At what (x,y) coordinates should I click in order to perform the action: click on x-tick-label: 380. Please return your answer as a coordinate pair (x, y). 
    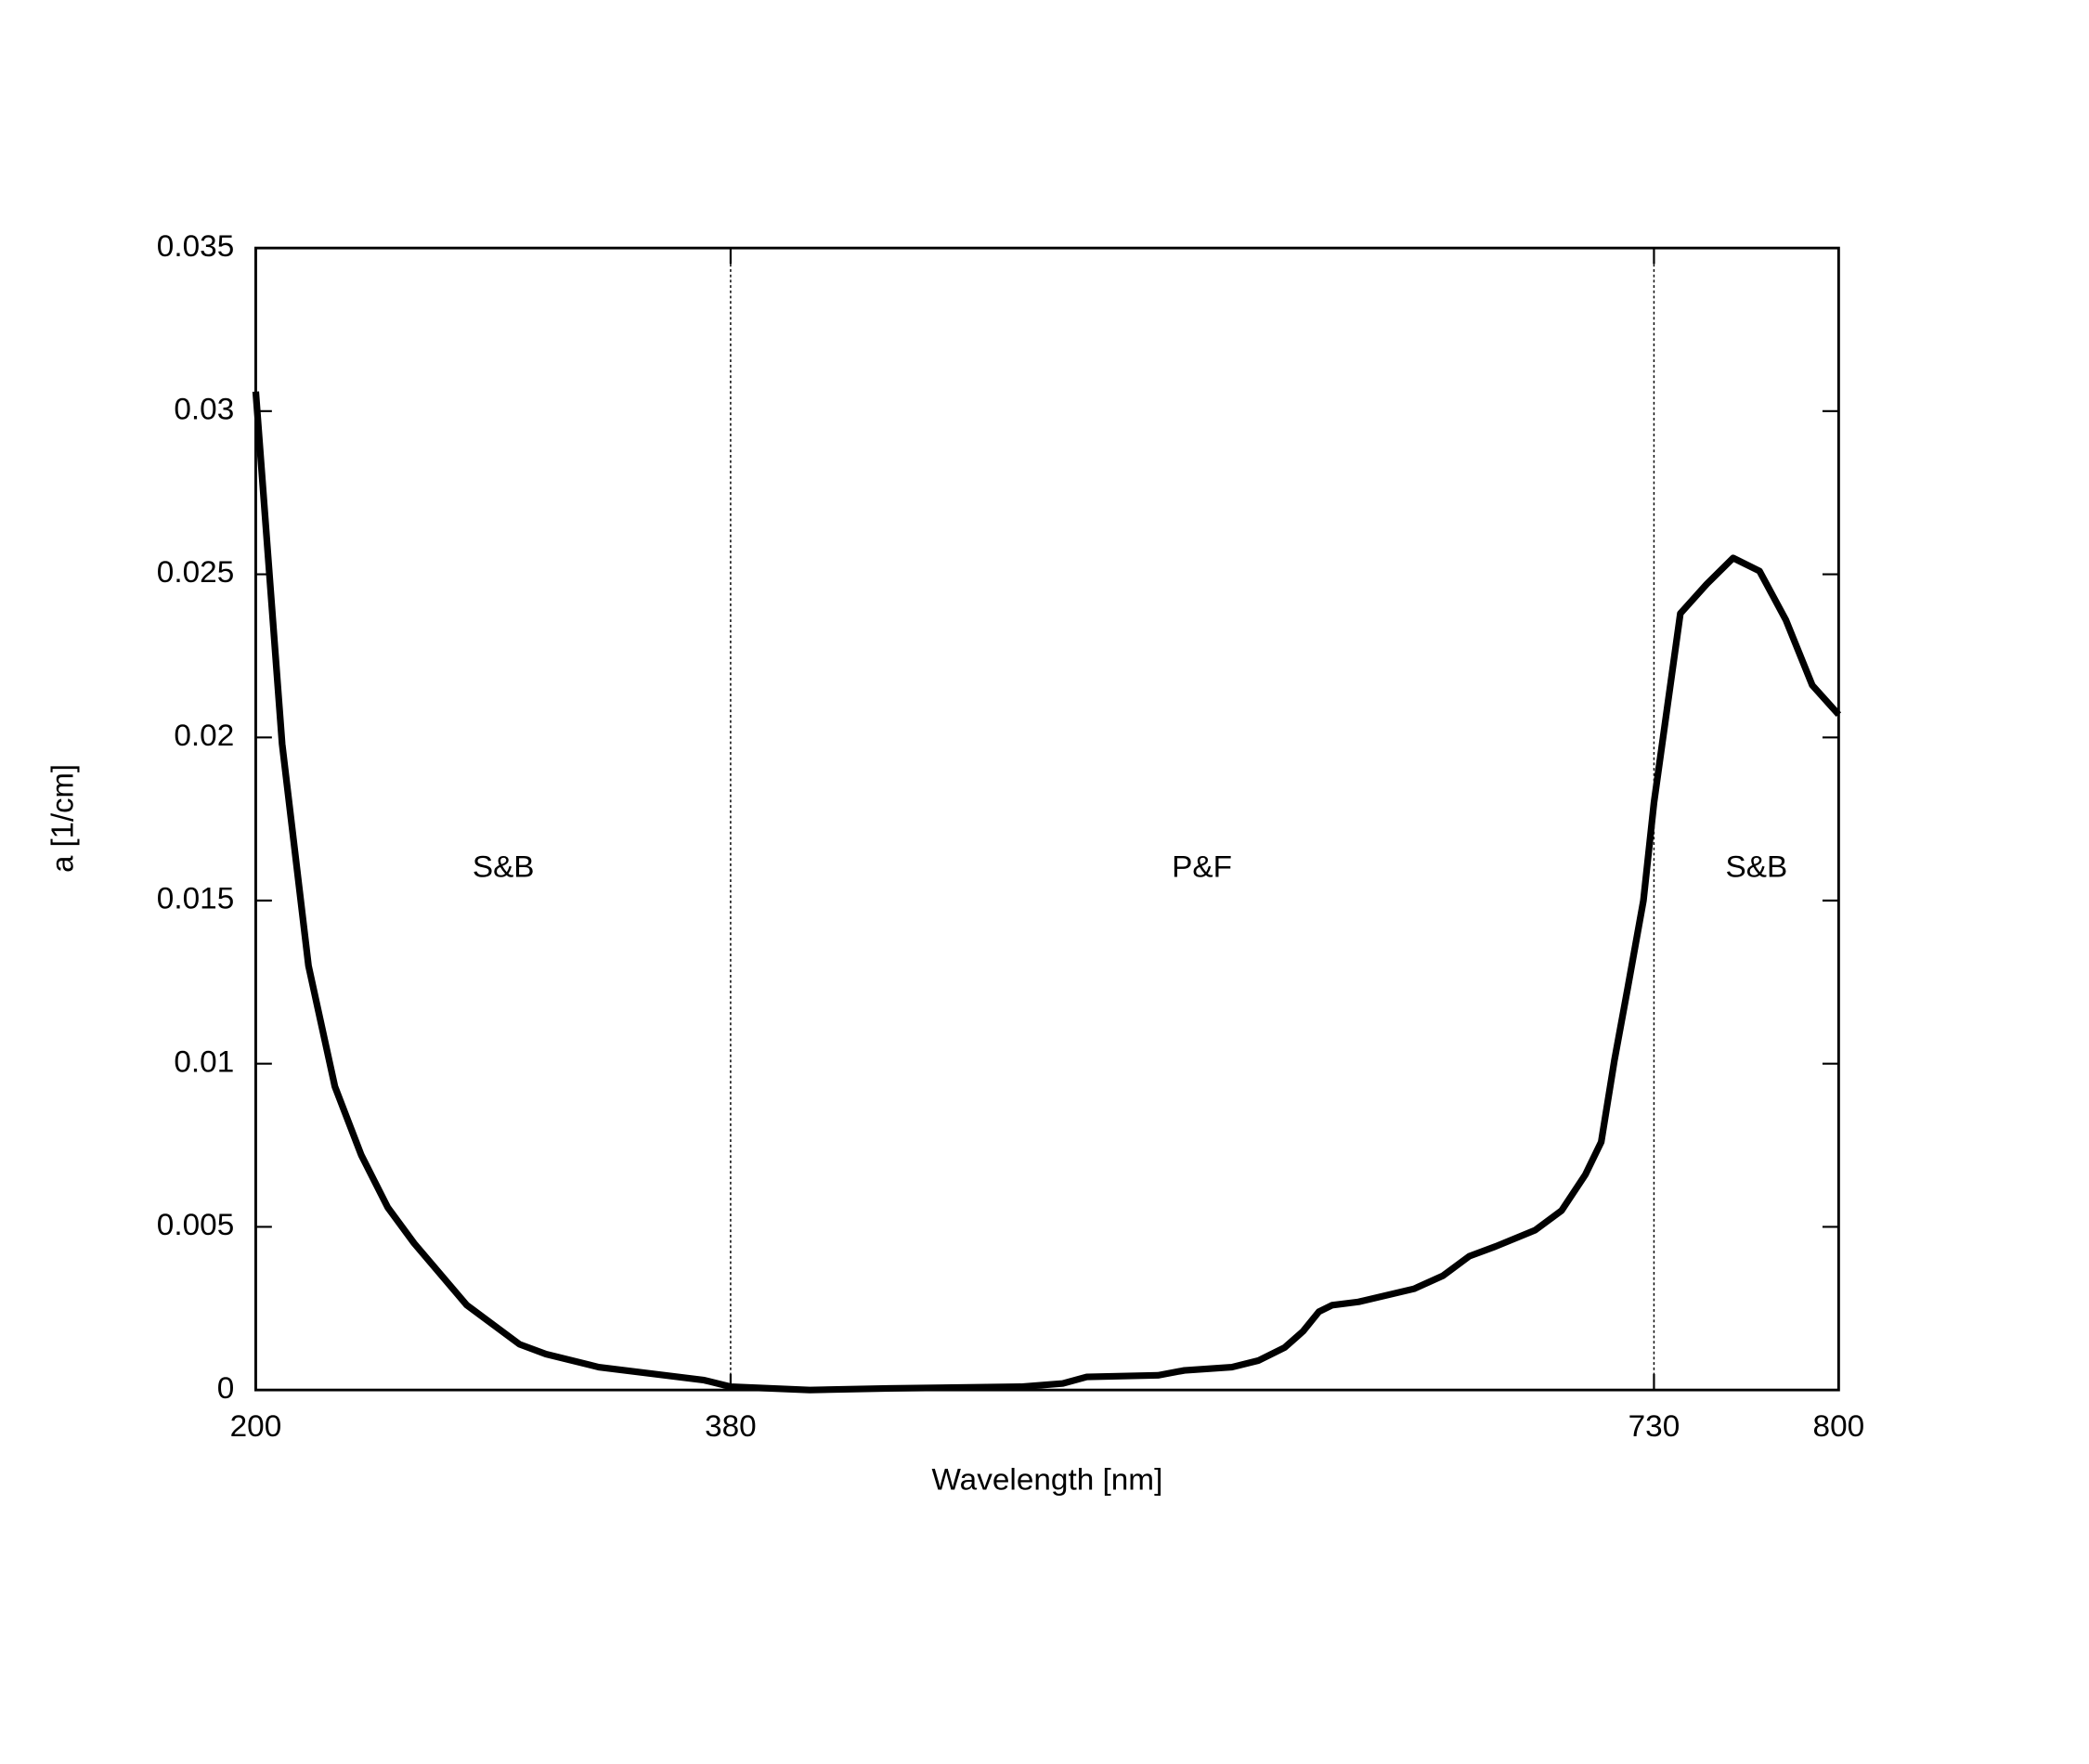
    Looking at the image, I should click on (731, 1426).